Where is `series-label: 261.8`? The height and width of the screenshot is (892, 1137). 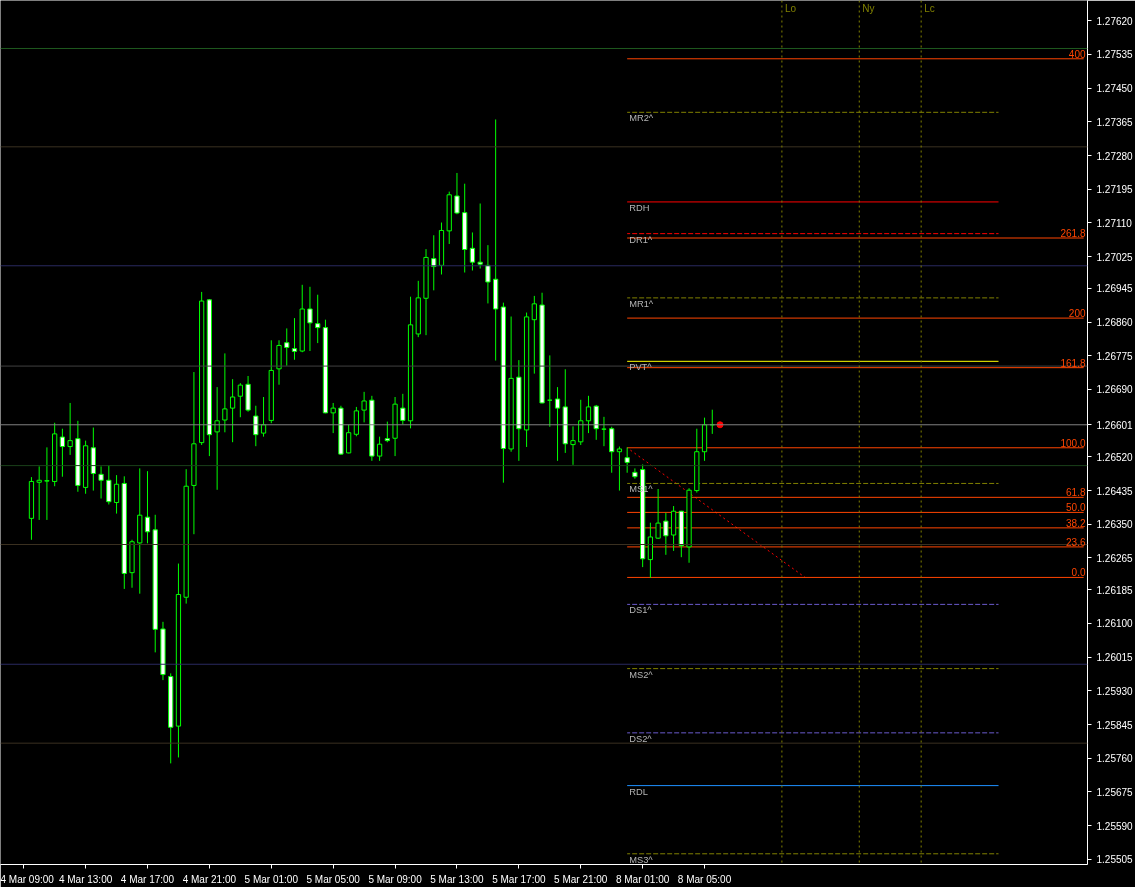 series-label: 261.8 is located at coordinates (1073, 234).